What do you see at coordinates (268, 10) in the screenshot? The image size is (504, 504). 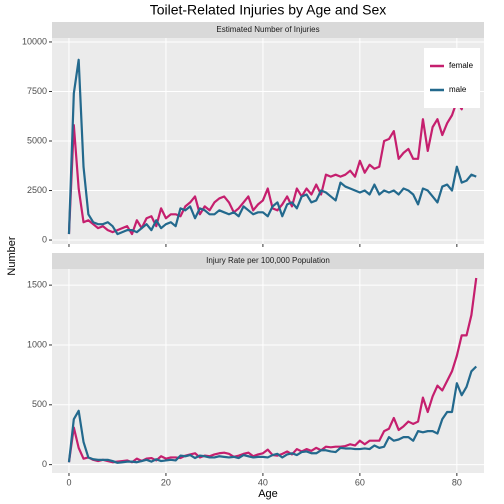 I see `chart-title: Toilet-Related Injuries by Age and Sex` at bounding box center [268, 10].